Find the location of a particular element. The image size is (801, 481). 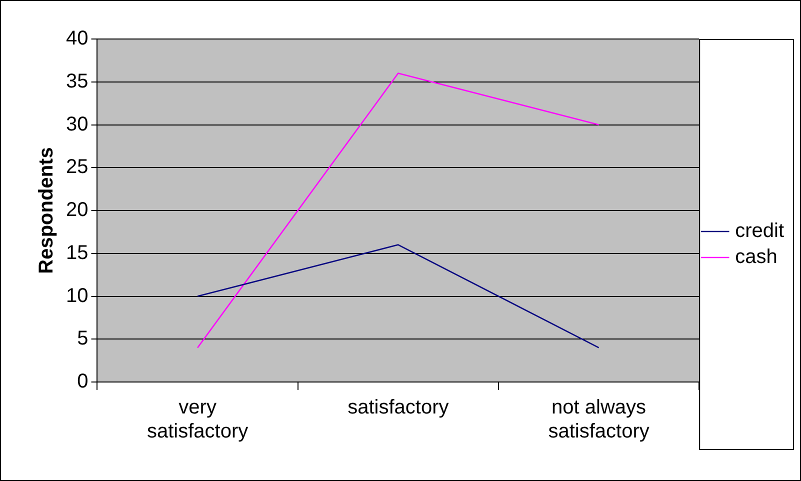

x-tick-label: very satisfactory is located at coordinates (197, 419).